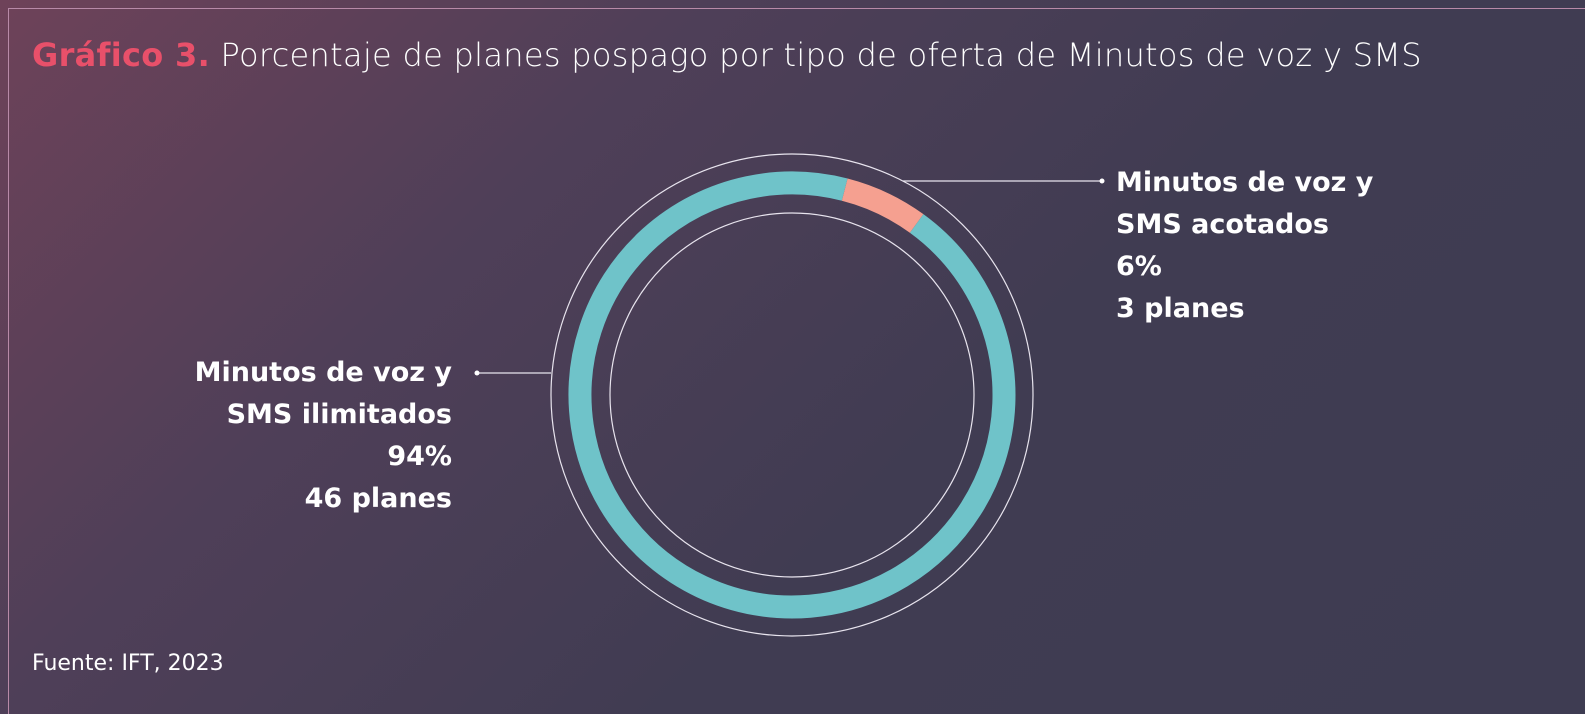 The width and height of the screenshot is (1585, 714). Describe the element at coordinates (128, 663) in the screenshot. I see `source: Fuente: IFT, 2023` at that location.